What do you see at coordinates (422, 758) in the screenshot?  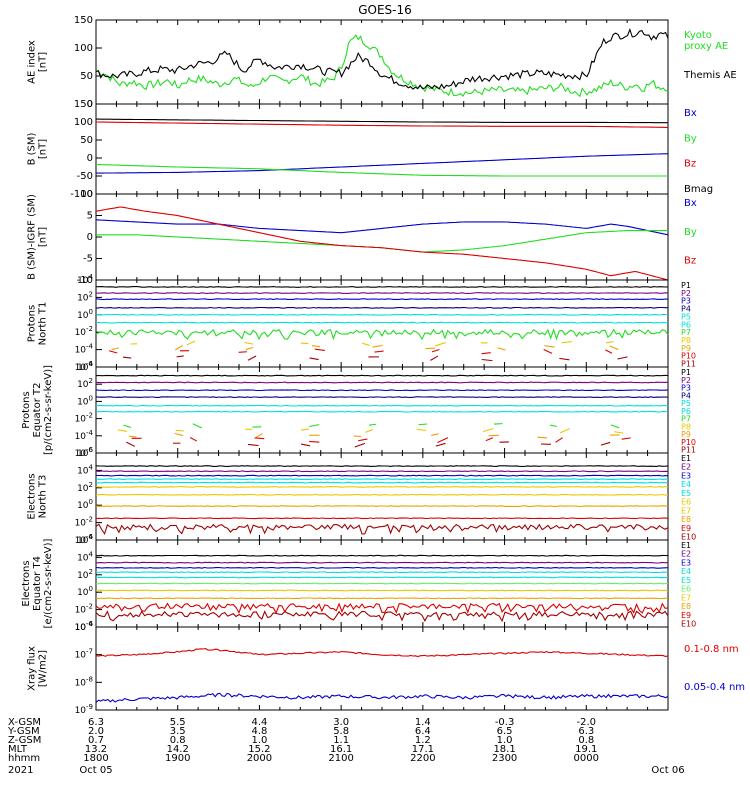 I see `footer-value: 2200` at bounding box center [422, 758].